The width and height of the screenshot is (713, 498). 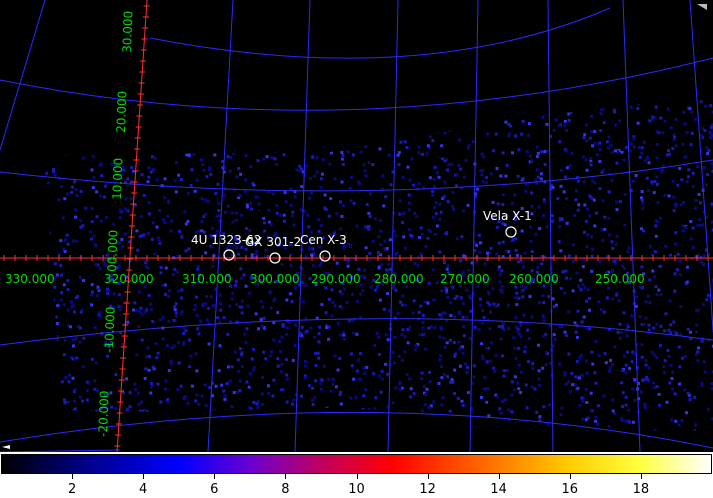 What do you see at coordinates (132, 226) in the screenshot?
I see `dec-axis-ticks` at bounding box center [132, 226].